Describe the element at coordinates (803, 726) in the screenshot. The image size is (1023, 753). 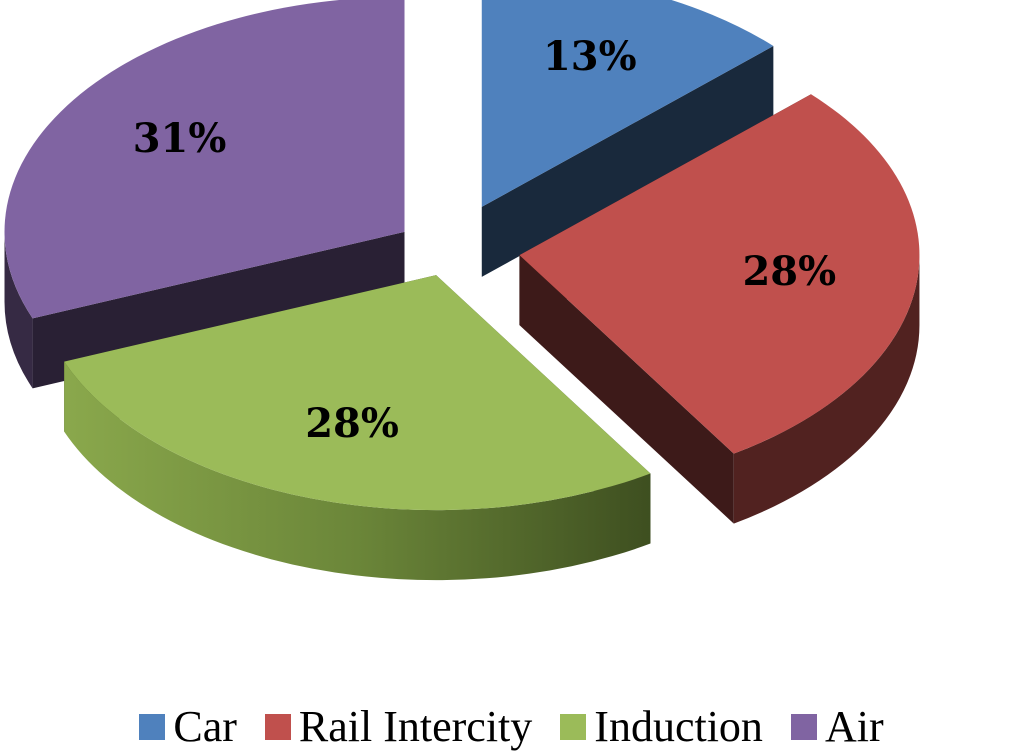
I see `legend-swatch-air` at that location.